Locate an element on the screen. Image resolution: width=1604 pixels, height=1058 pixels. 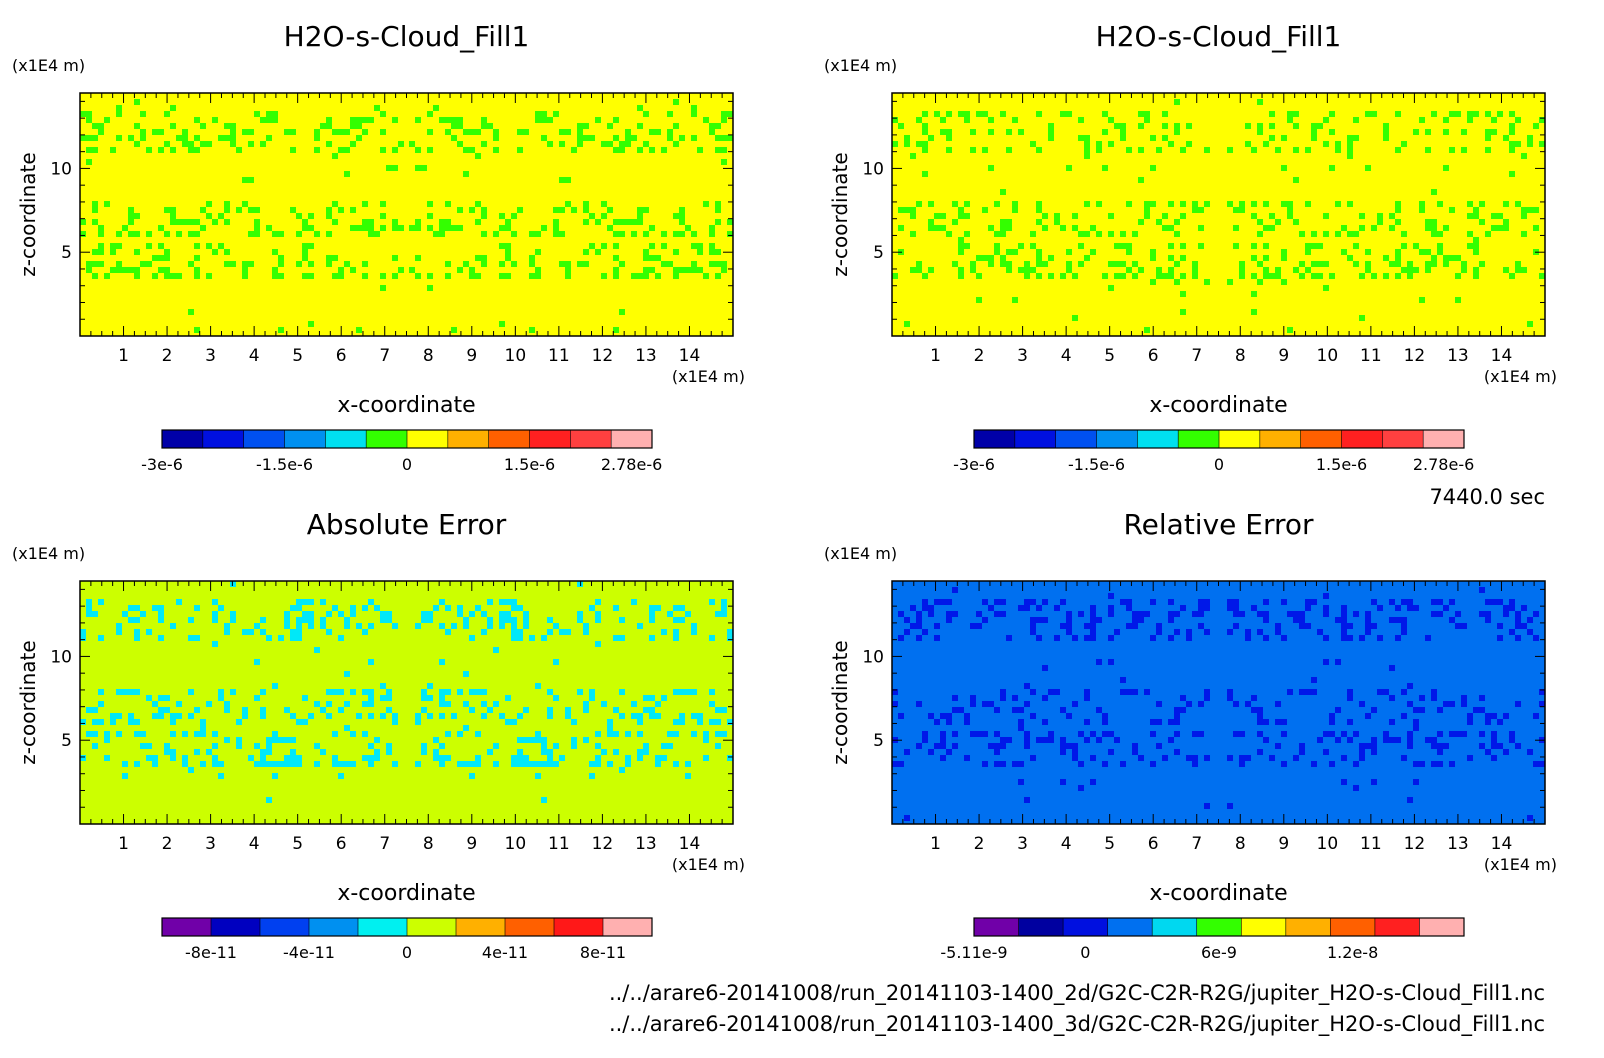
field-features is located at coordinates (406, 216).